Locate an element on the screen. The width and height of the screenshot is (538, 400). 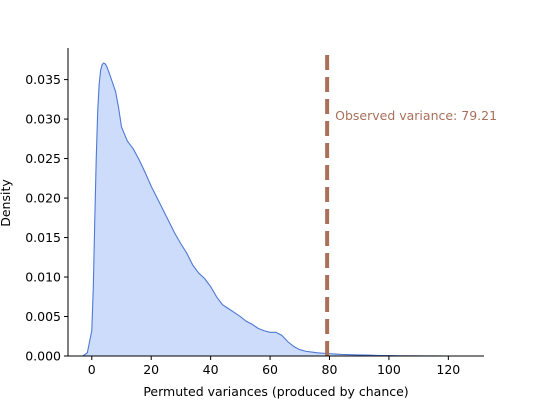
x-tick-label: 80 is located at coordinates (330, 369).